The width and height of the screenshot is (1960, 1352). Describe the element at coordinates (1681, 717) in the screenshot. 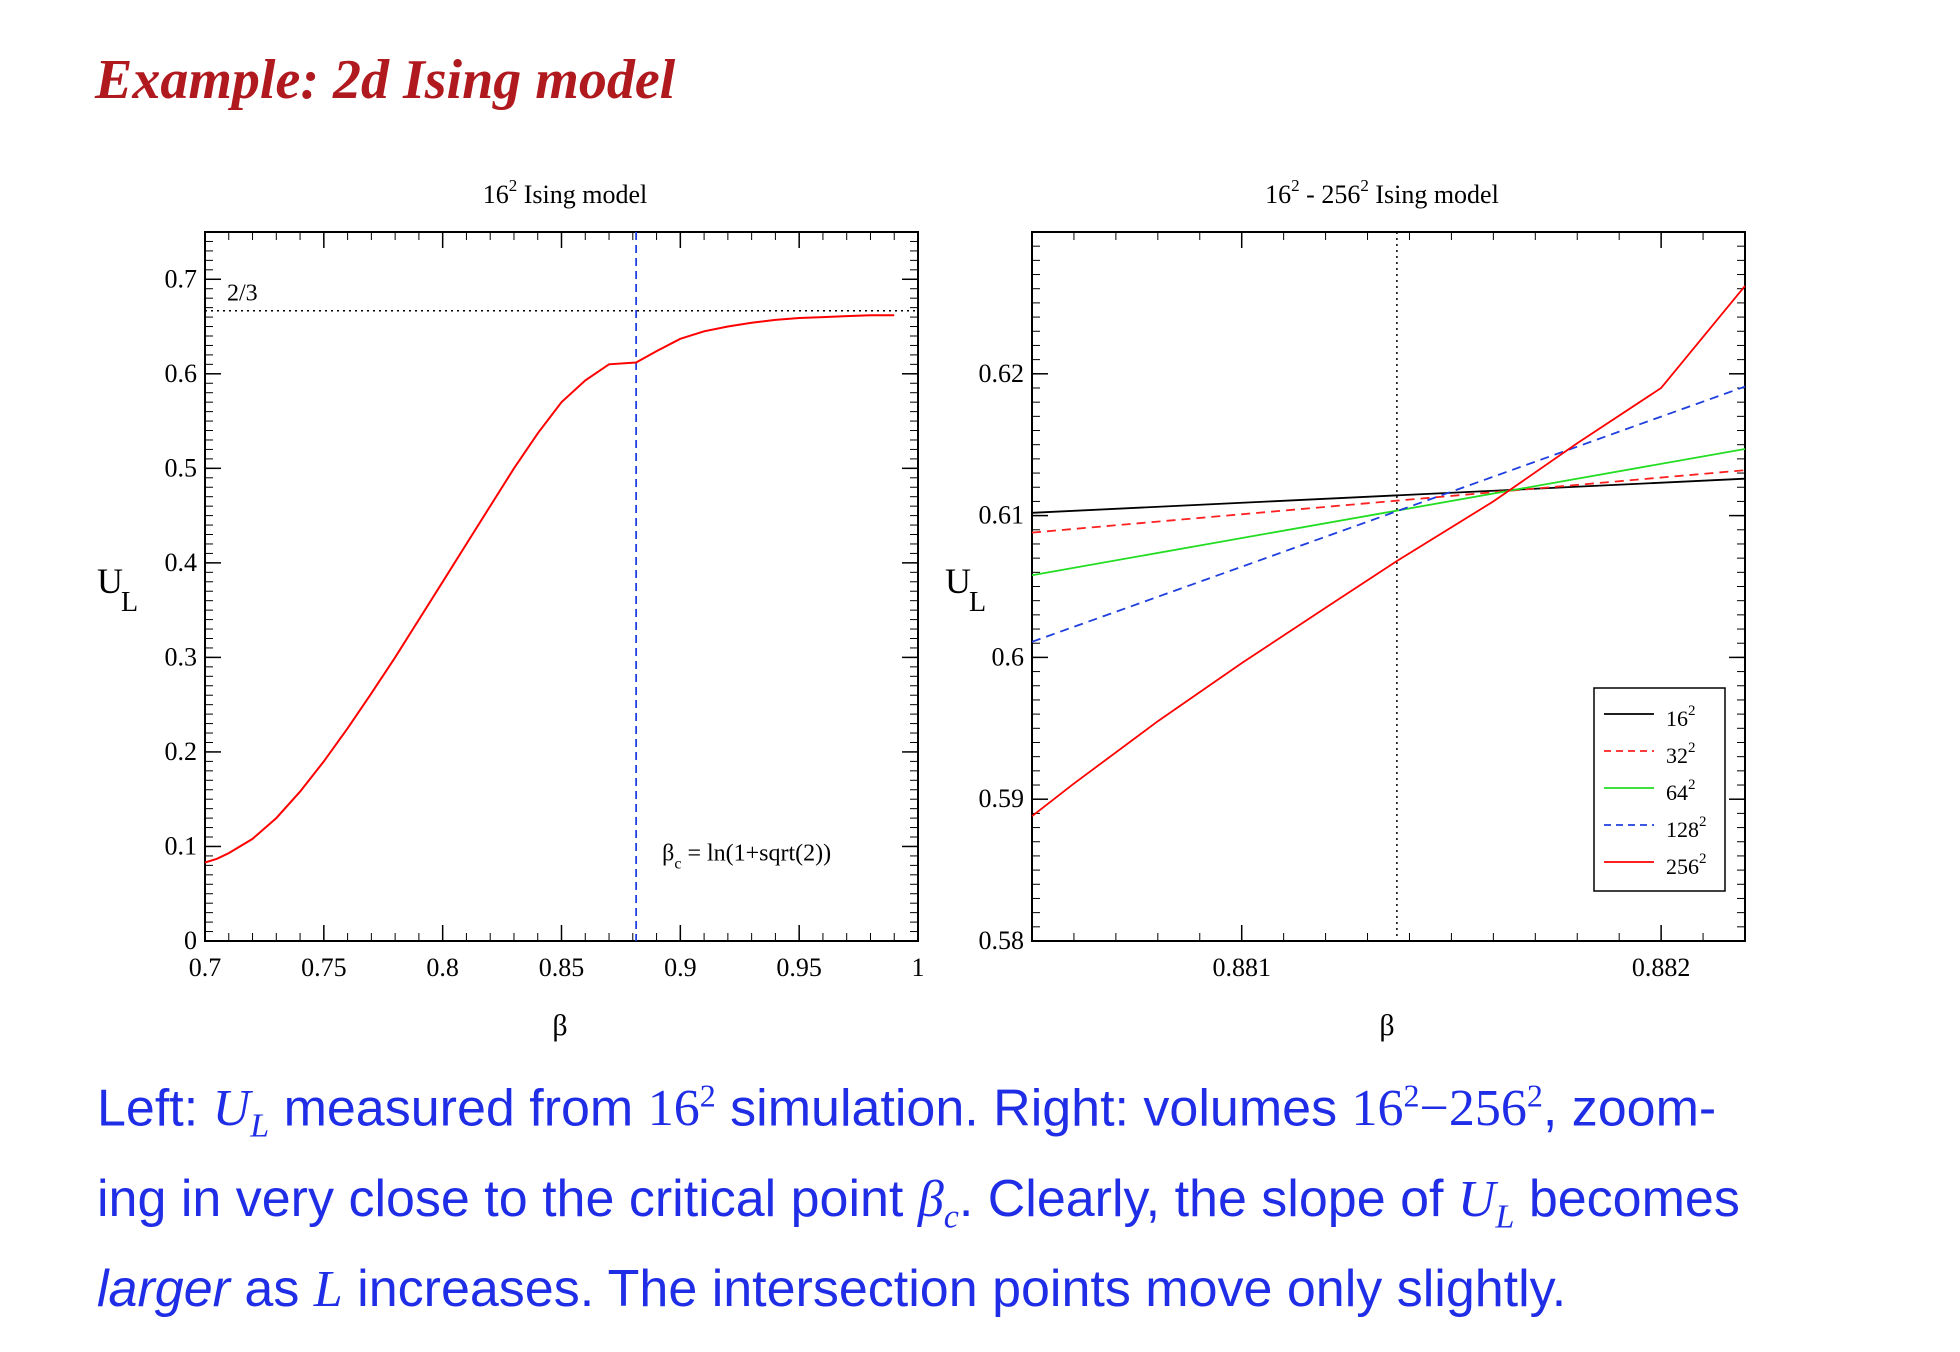

I see `legend-label: 162` at that location.